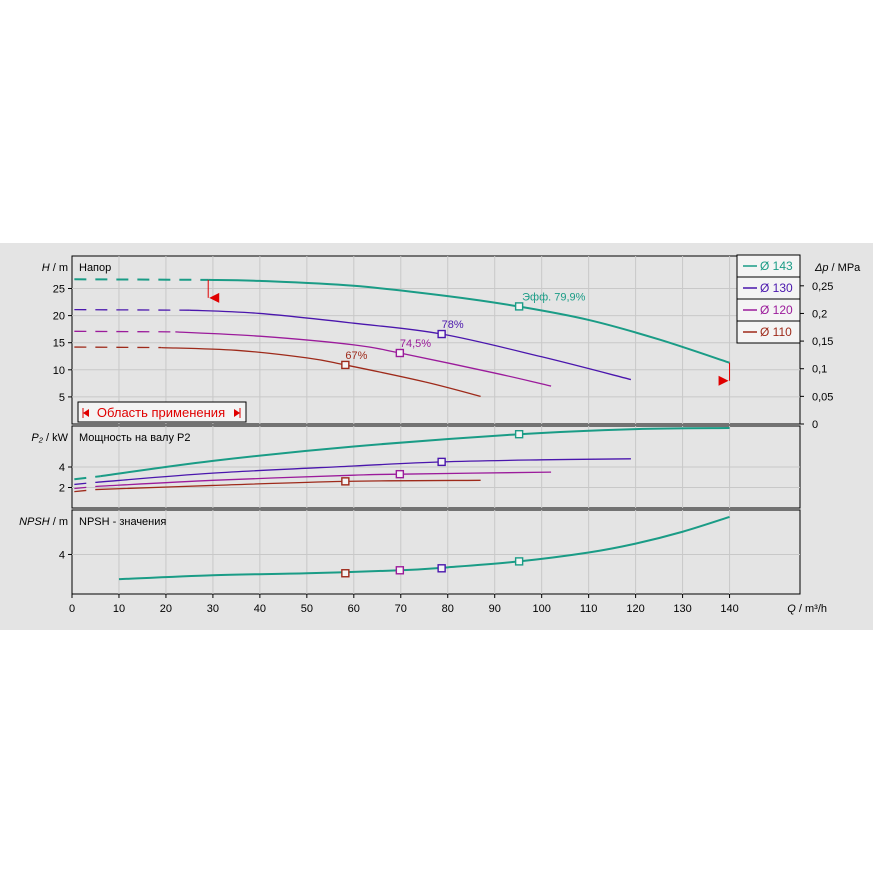 The width and height of the screenshot is (873, 873). Describe the element at coordinates (321, 371) in the screenshot. I see `head-series-d110-line` at that location.